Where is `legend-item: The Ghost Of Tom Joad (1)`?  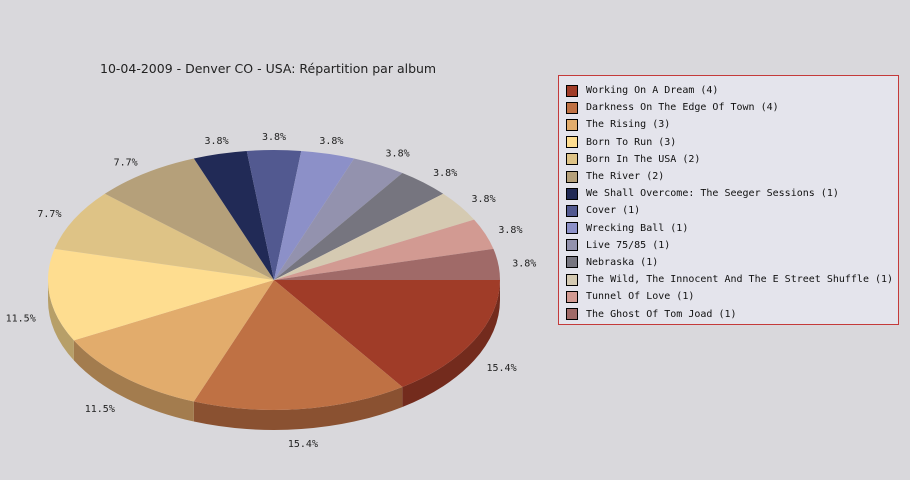 legend-item: The Ghost Of Tom Joad (1) is located at coordinates (732, 313).